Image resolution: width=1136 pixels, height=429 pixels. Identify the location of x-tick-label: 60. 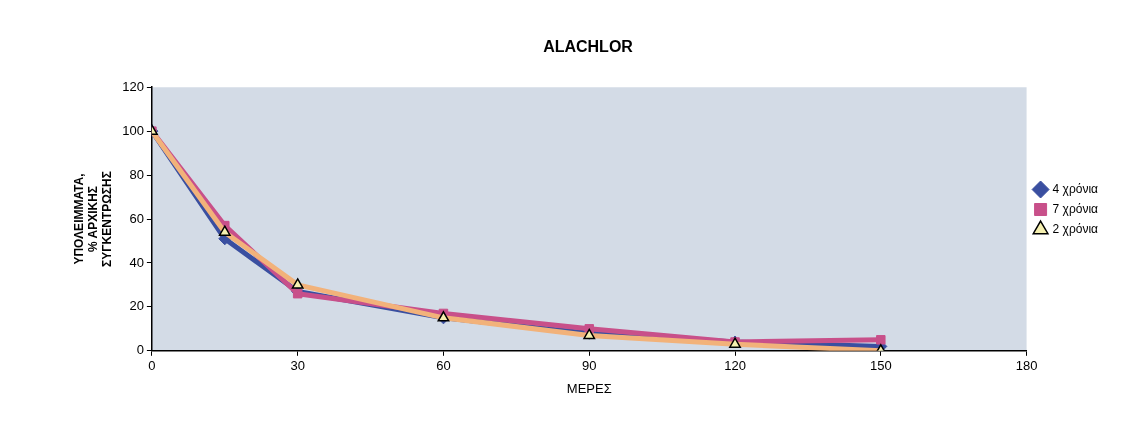
(443, 366).